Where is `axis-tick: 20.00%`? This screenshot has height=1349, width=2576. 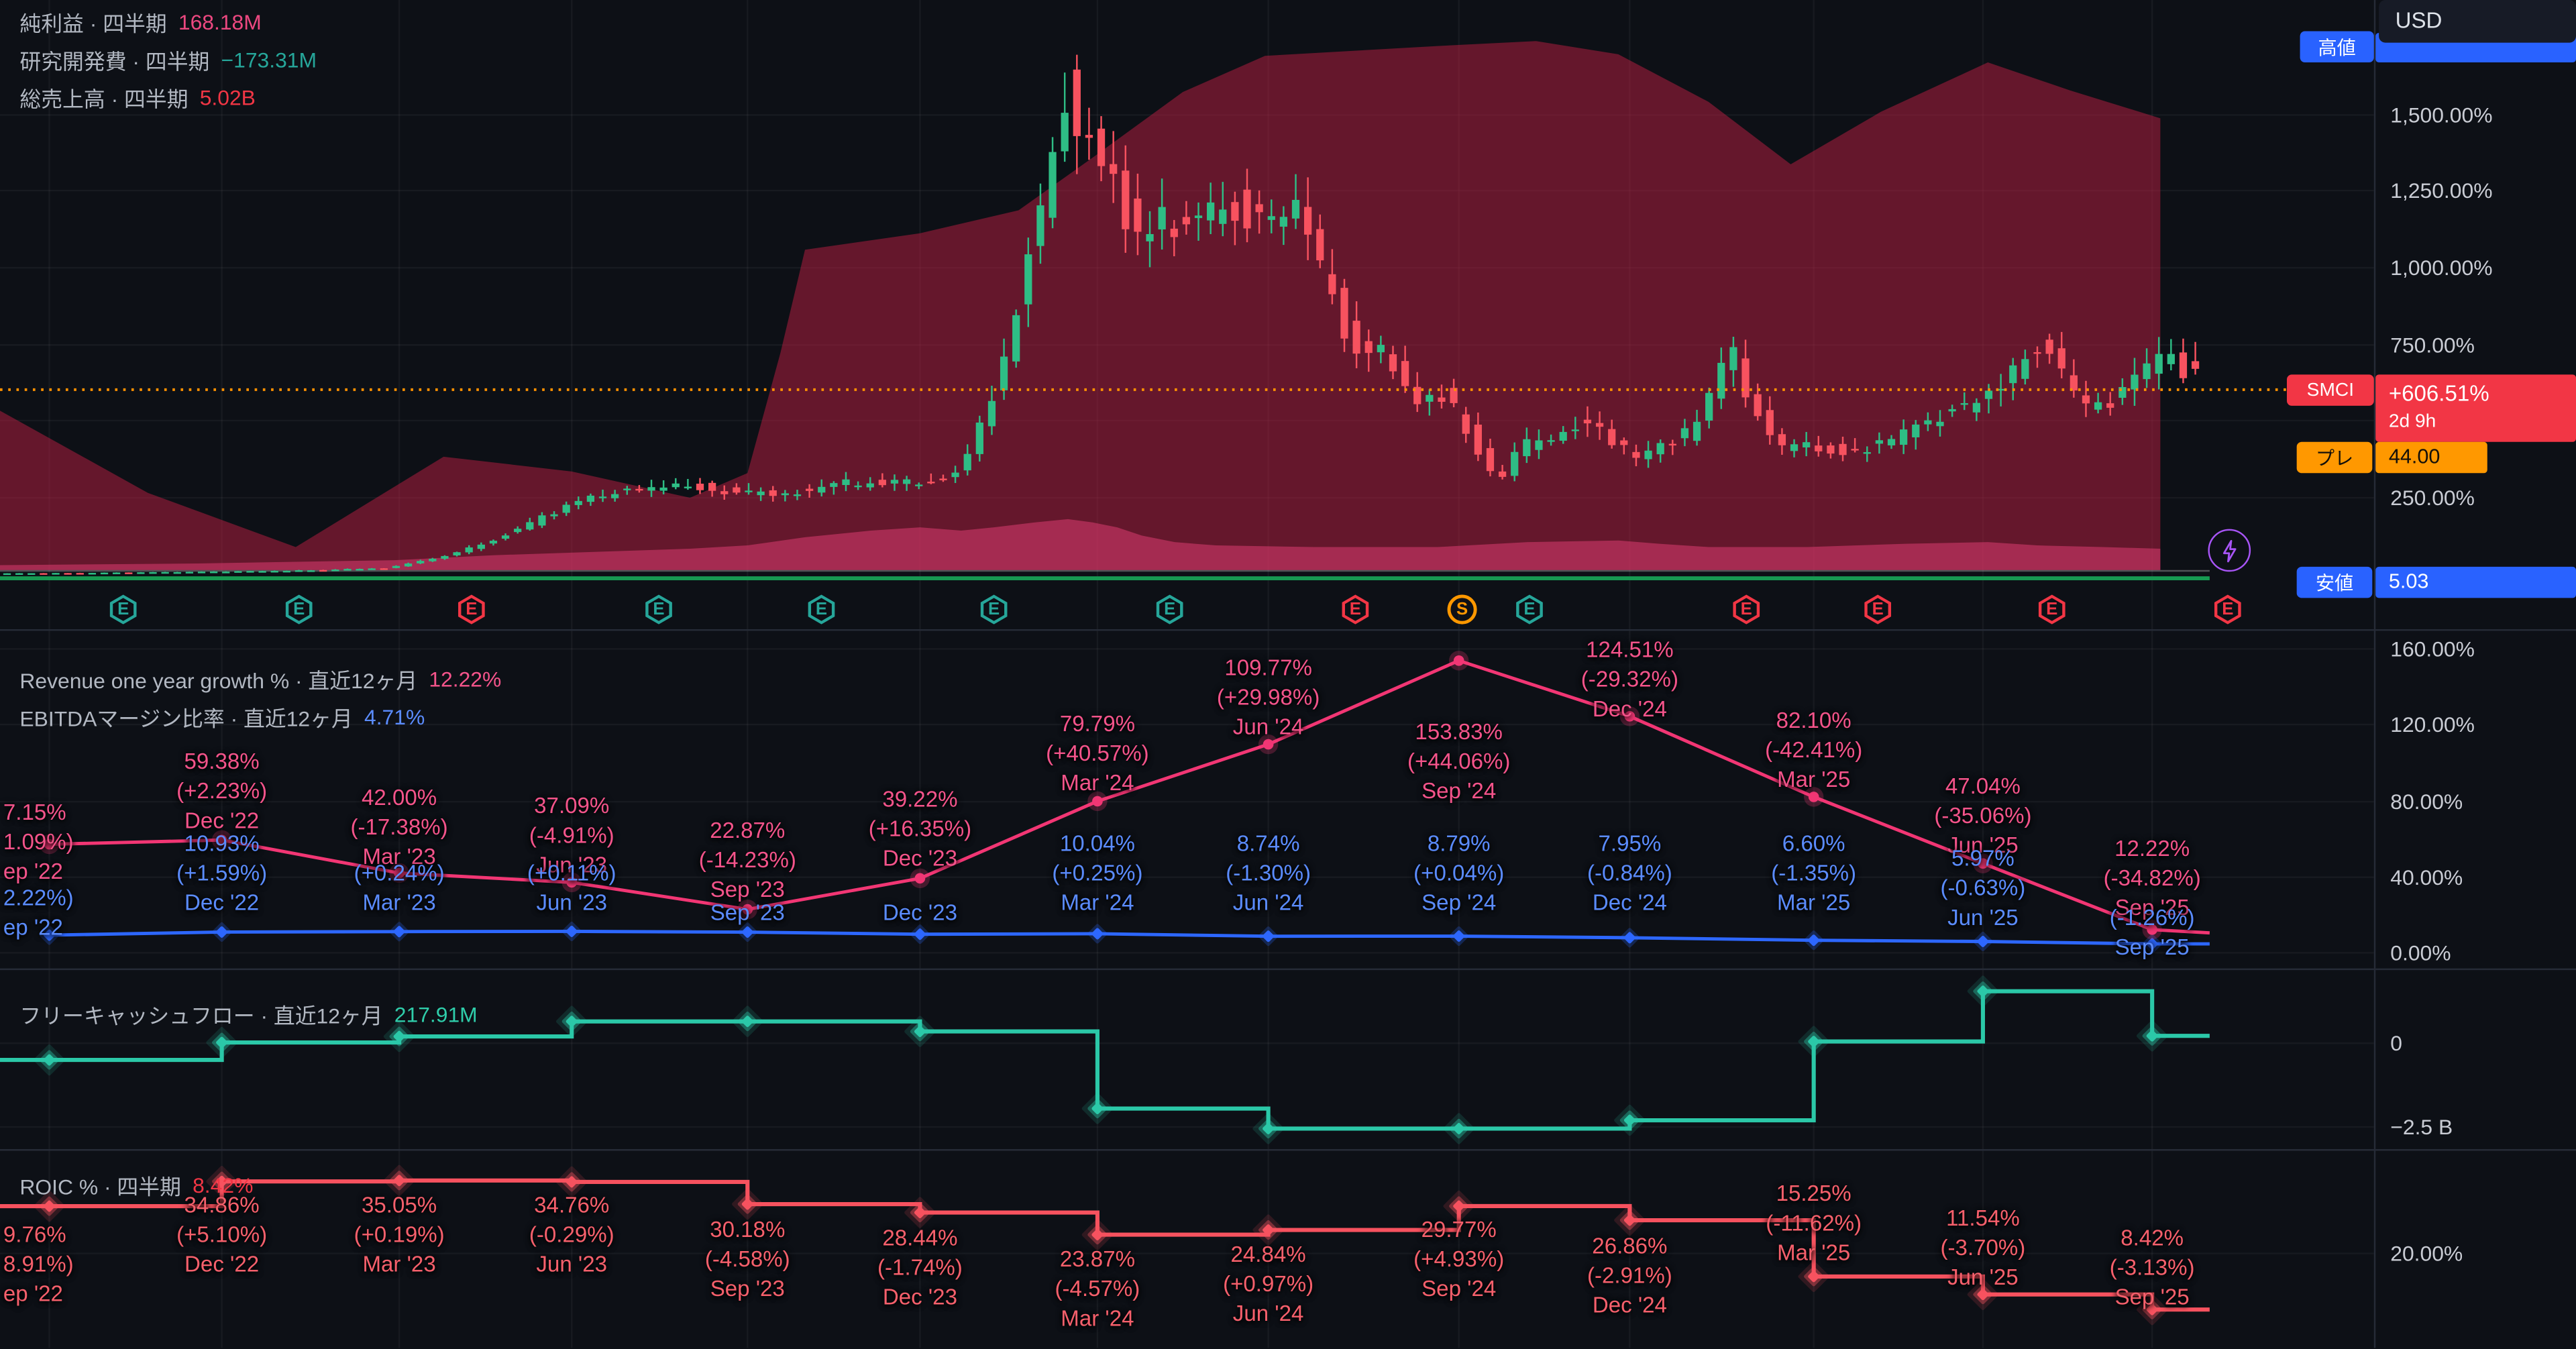 axis-tick: 20.00% is located at coordinates (2426, 1253).